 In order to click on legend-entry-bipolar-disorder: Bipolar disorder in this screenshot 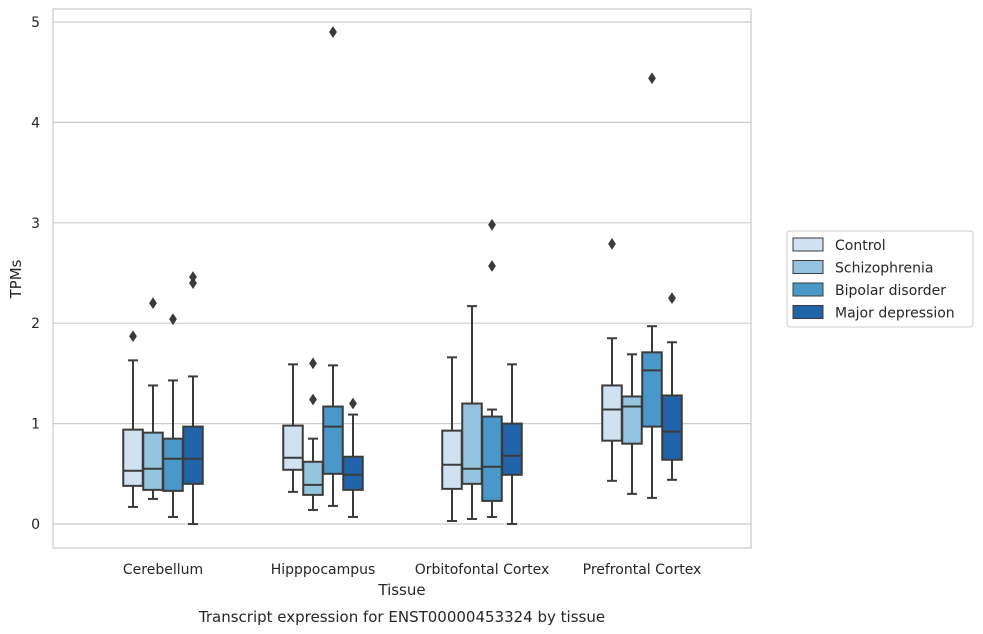, I will do `click(869, 290)`.